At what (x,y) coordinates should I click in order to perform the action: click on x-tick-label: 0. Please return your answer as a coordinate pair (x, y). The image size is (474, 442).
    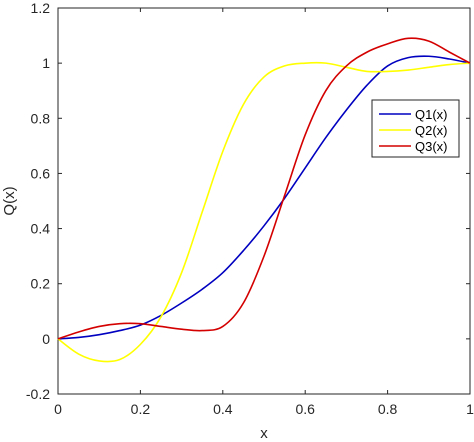
    Looking at the image, I should click on (58, 409).